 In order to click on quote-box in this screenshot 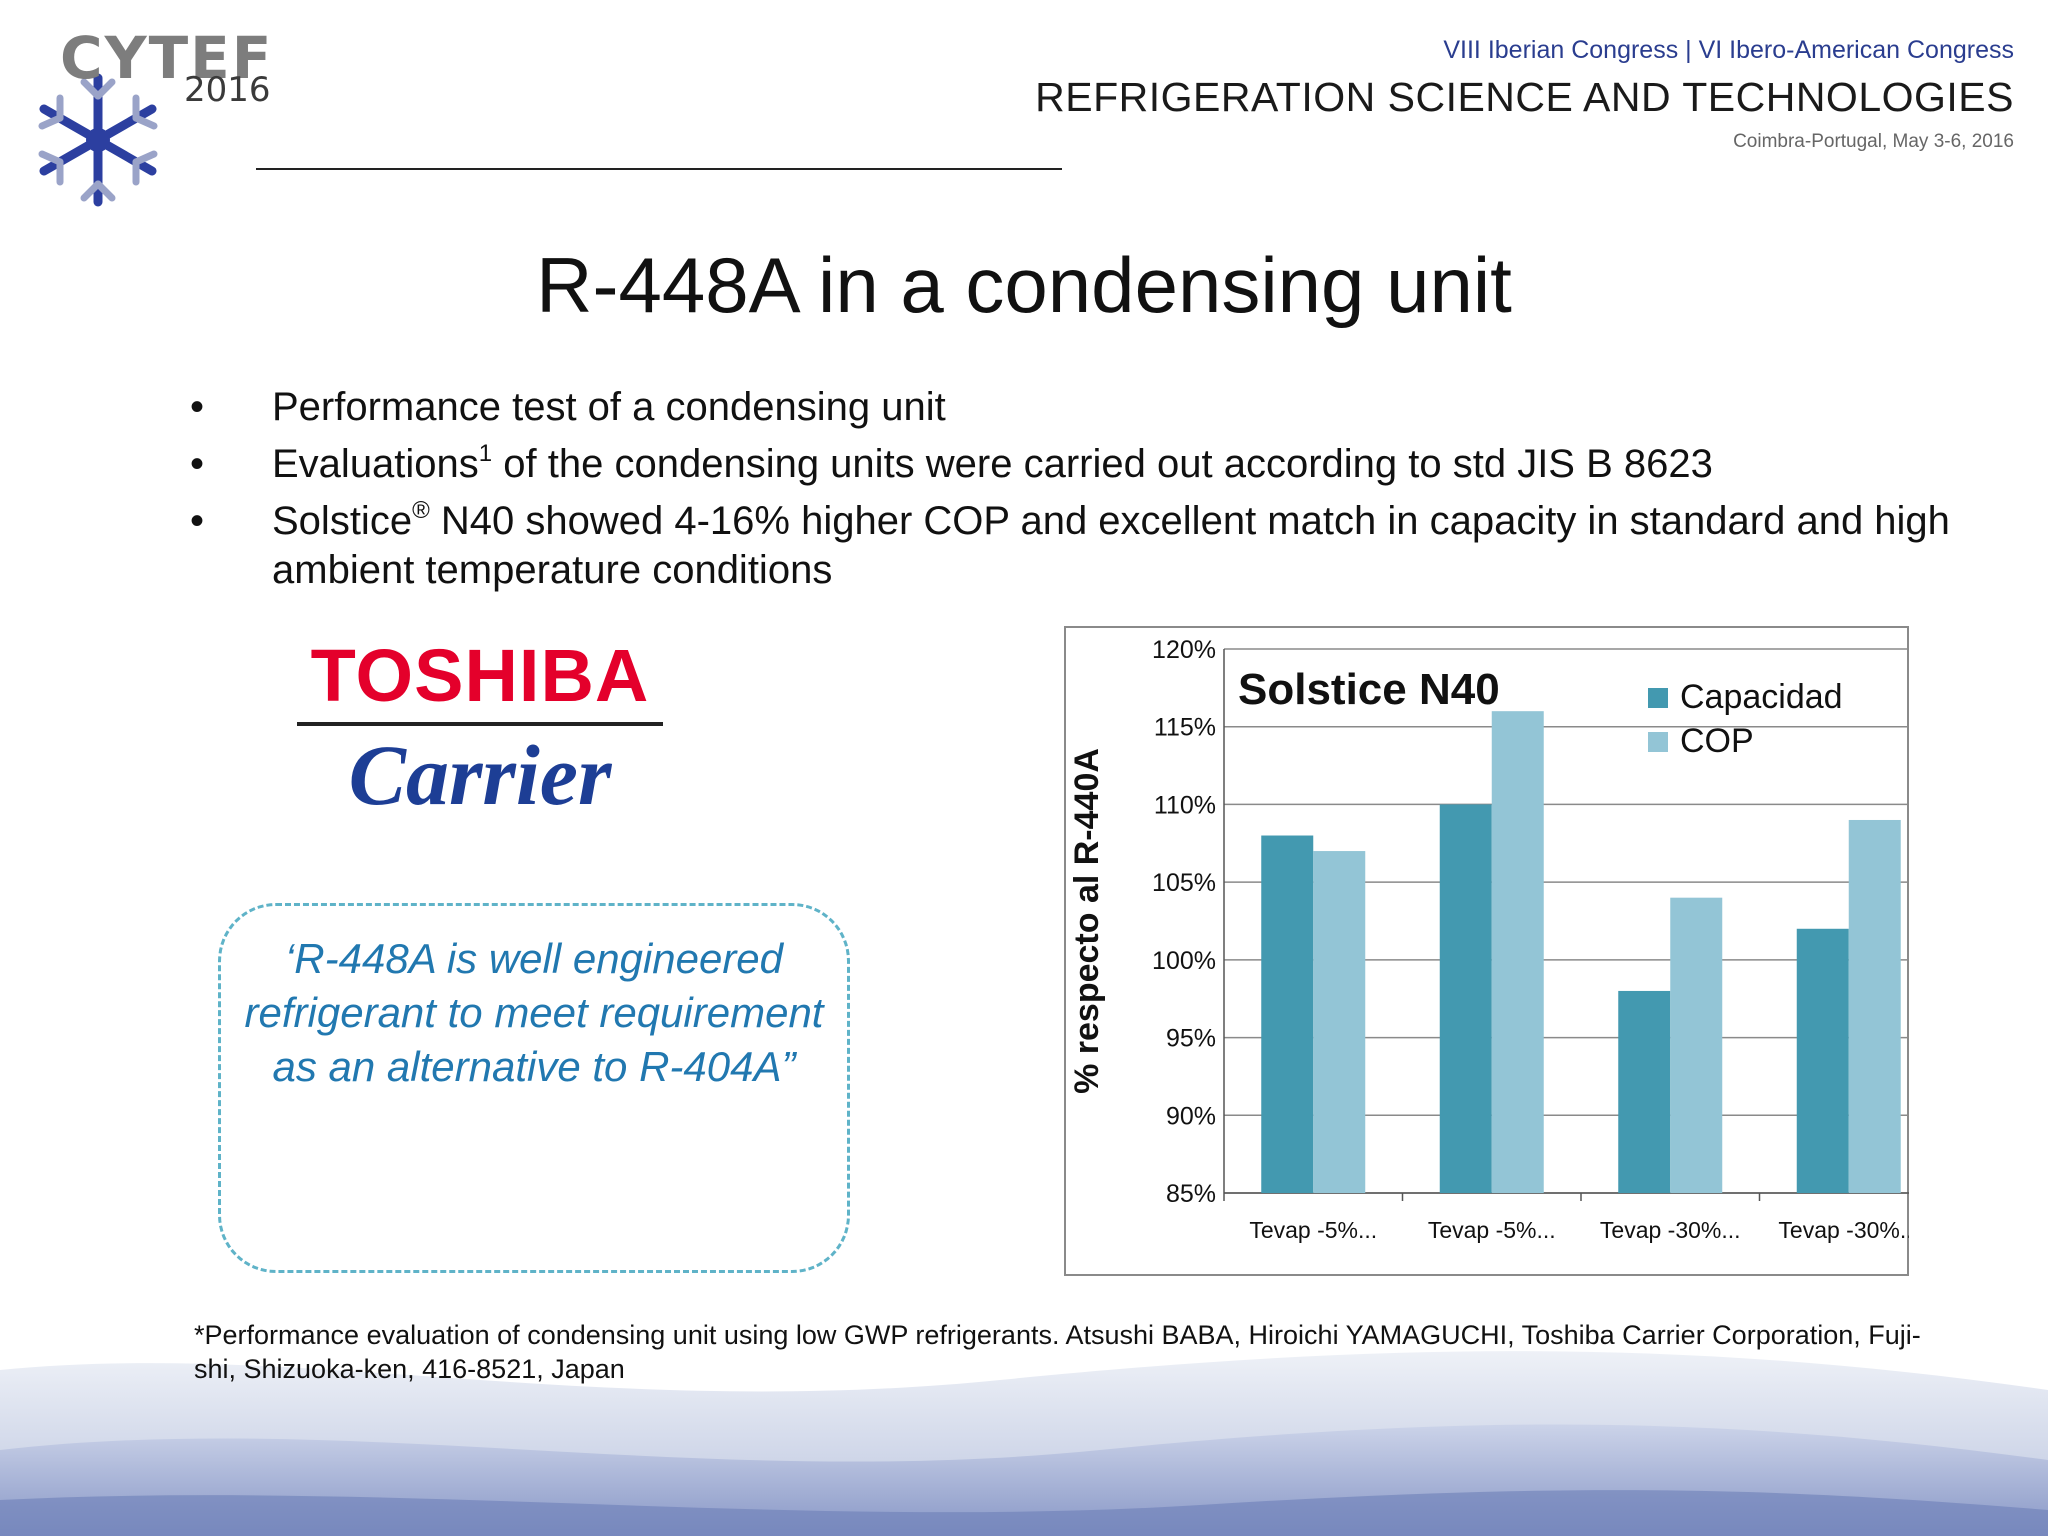, I will do `click(534, 1088)`.